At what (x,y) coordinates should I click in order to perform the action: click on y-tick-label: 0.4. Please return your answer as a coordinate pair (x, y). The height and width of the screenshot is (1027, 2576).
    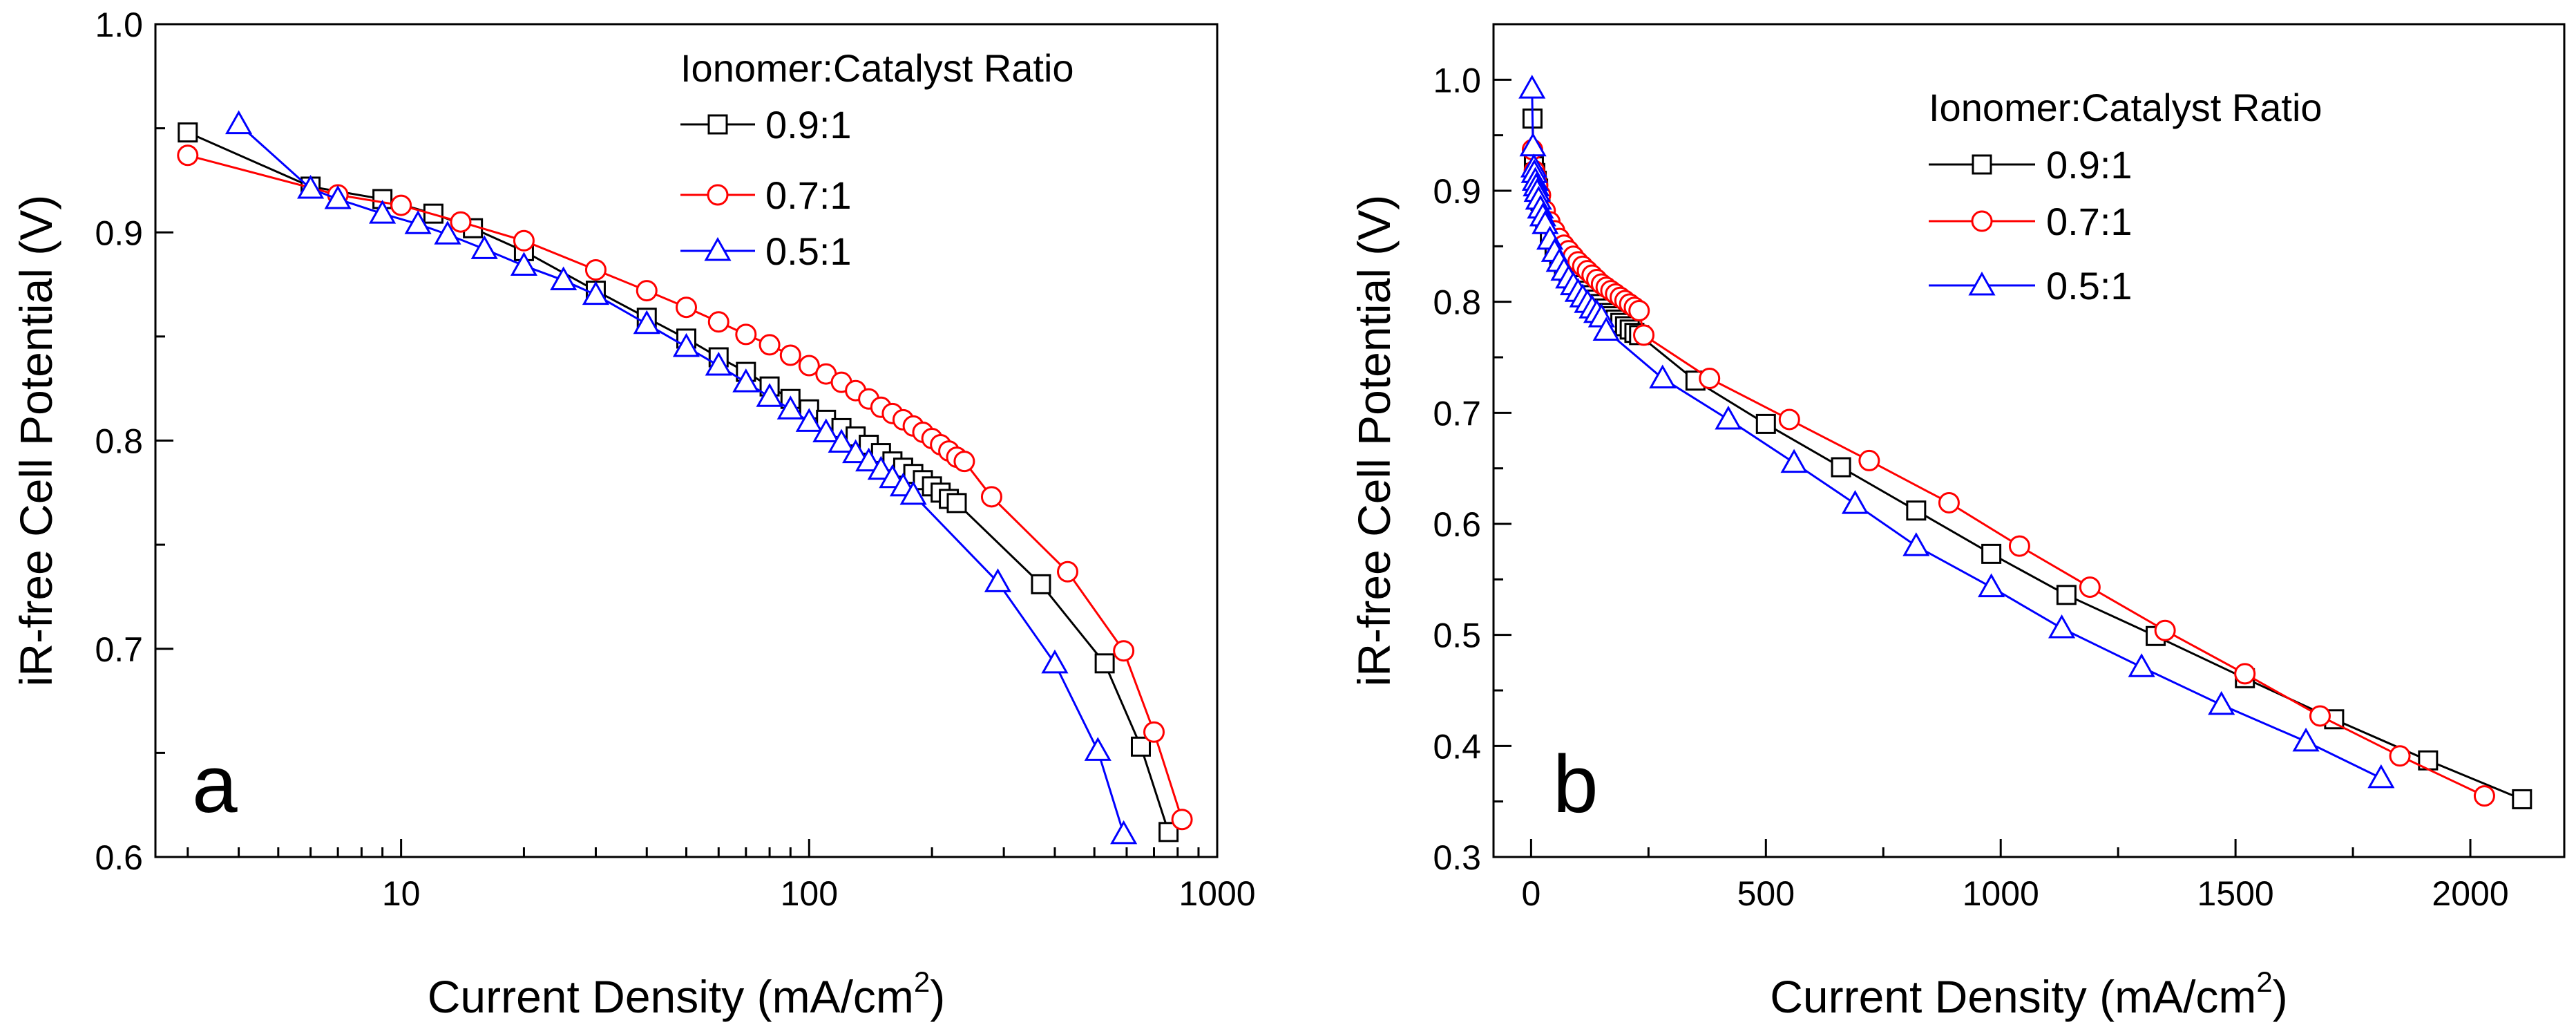
    Looking at the image, I should click on (1457, 746).